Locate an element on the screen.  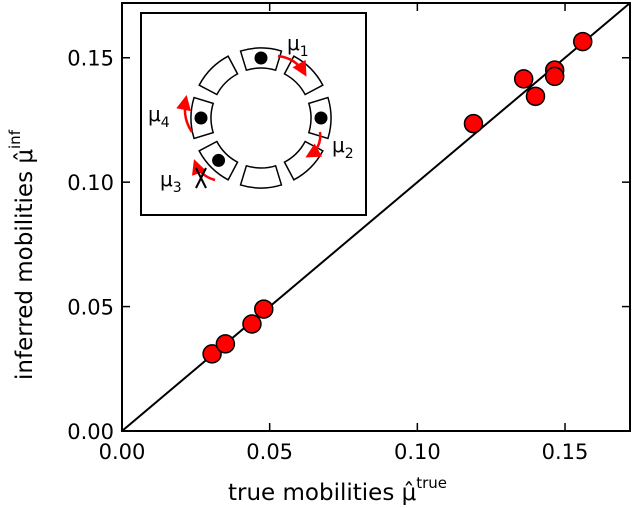
inset-label-mu3: μ3 is located at coordinates (171, 181).